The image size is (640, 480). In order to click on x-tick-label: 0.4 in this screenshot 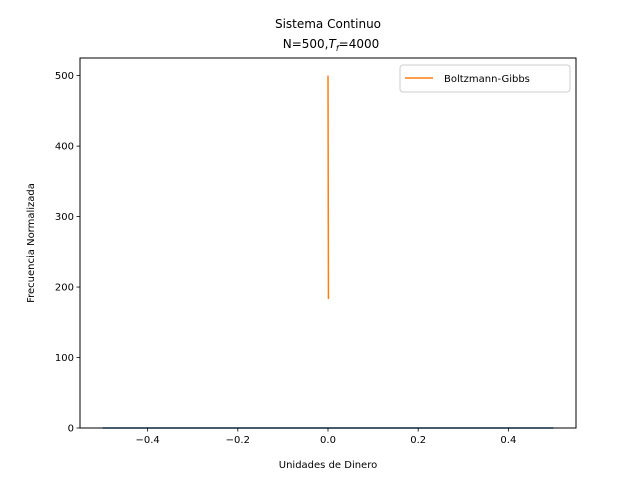, I will do `click(508, 440)`.